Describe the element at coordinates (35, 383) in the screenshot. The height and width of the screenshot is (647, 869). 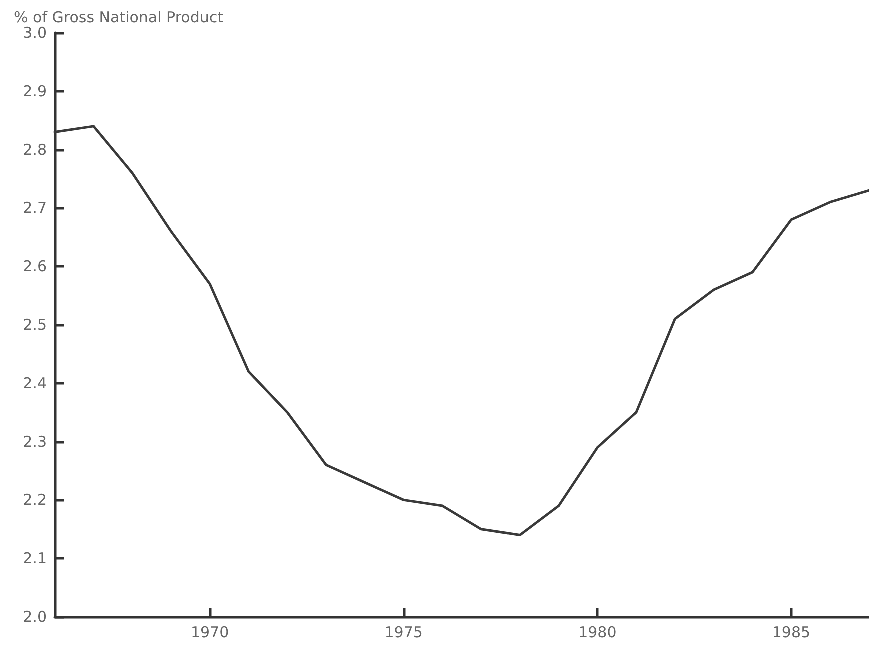
I see `y-tick-label: 2.4` at that location.